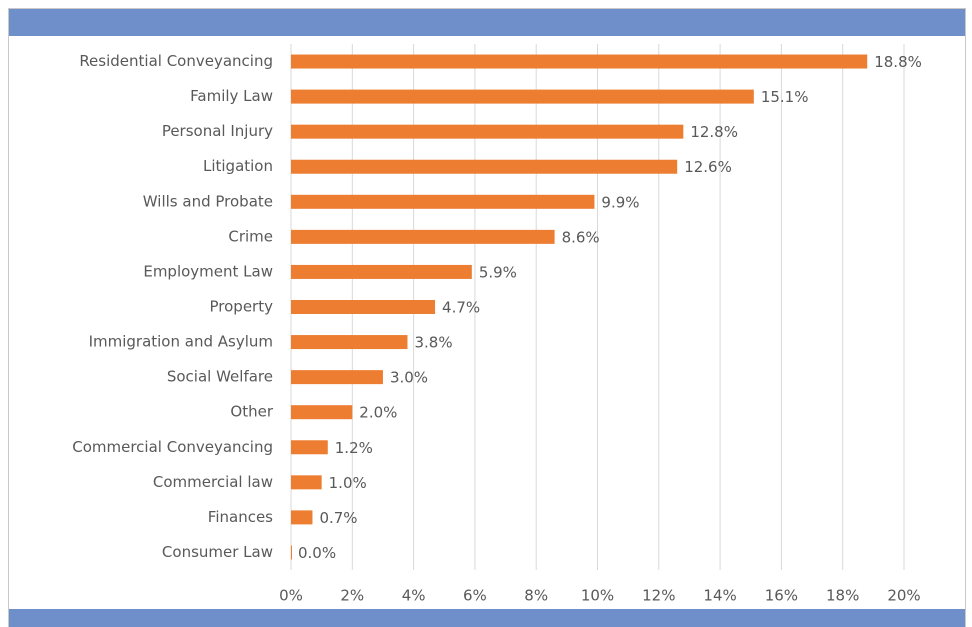 The image size is (972, 627). What do you see at coordinates (251, 412) in the screenshot?
I see `y-tick-label: Other` at bounding box center [251, 412].